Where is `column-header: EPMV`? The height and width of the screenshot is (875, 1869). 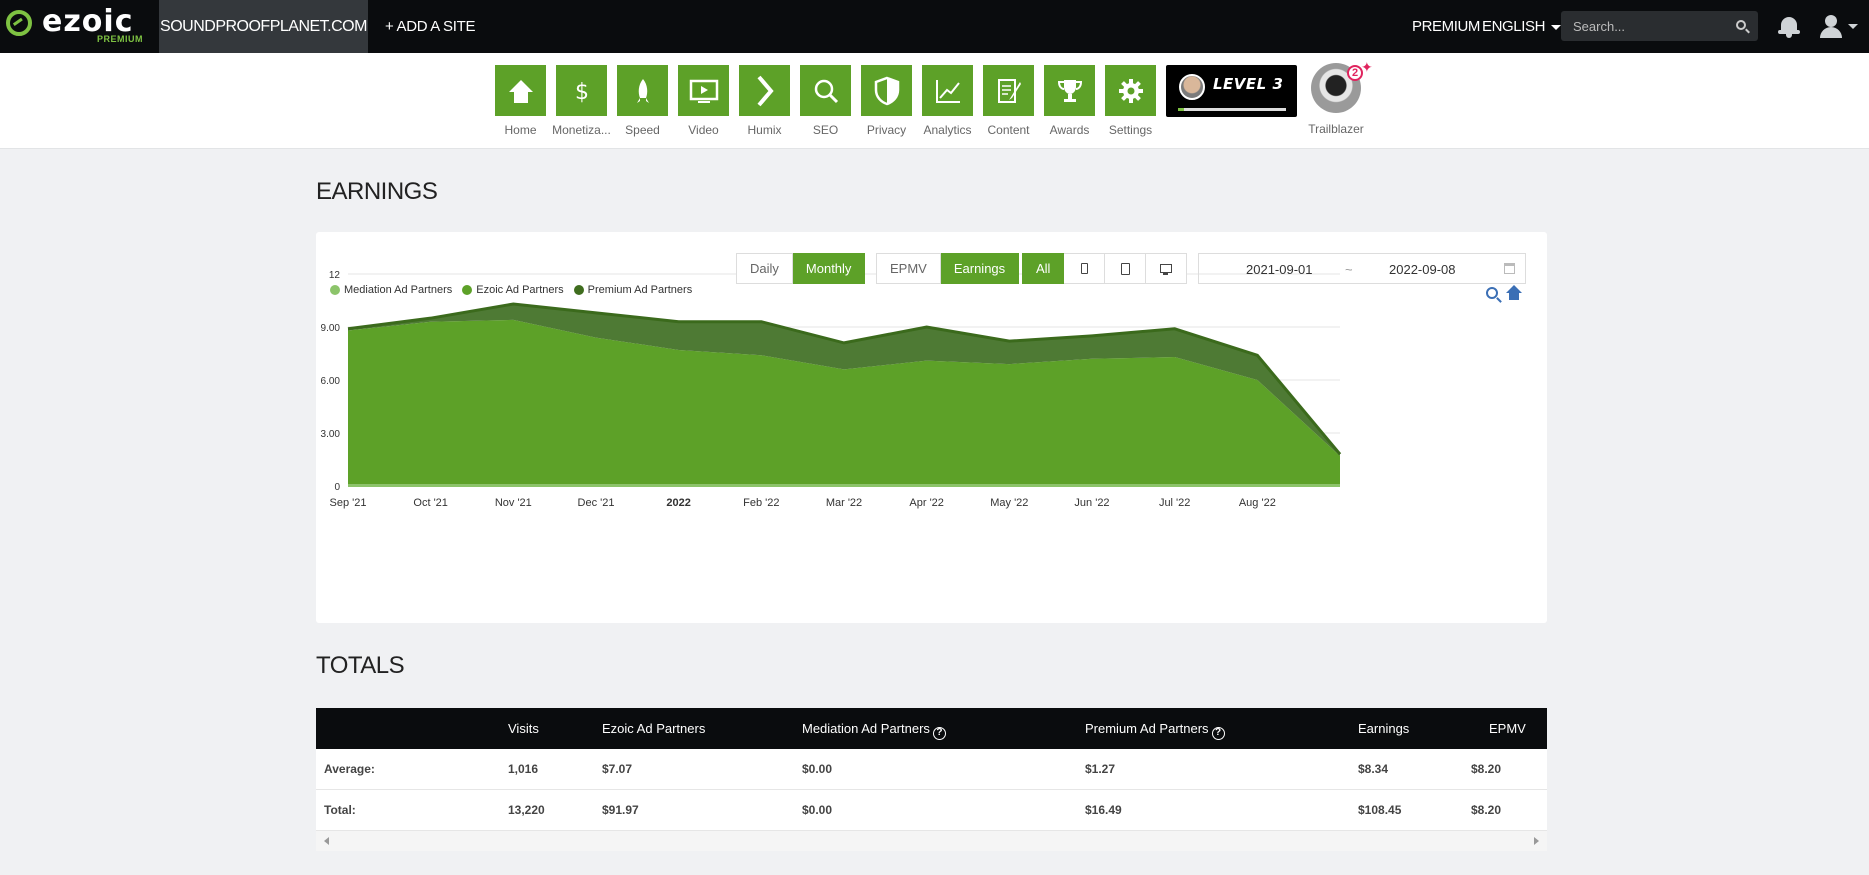
column-header: EPMV is located at coordinates (1507, 728).